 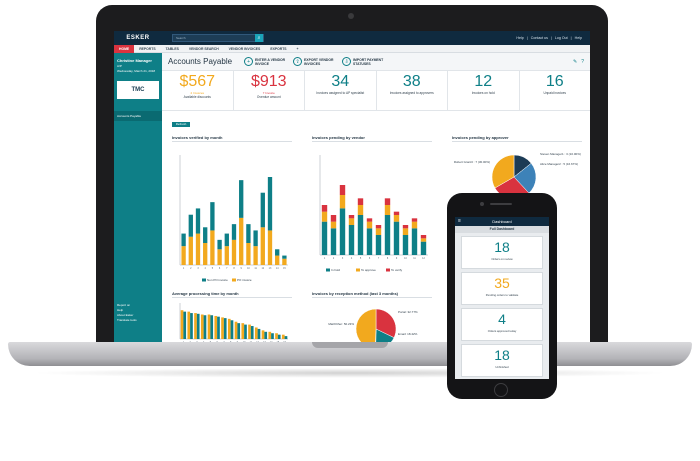 What do you see at coordinates (520, 38) in the screenshot?
I see `top-link-help: Help` at bounding box center [520, 38].